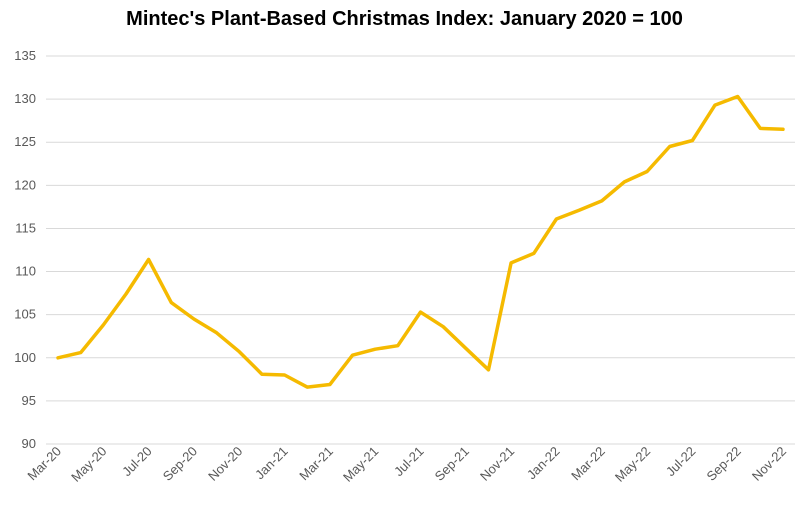  Describe the element at coordinates (25, 357) in the screenshot. I see `y-tick-label-100: 100` at that location.